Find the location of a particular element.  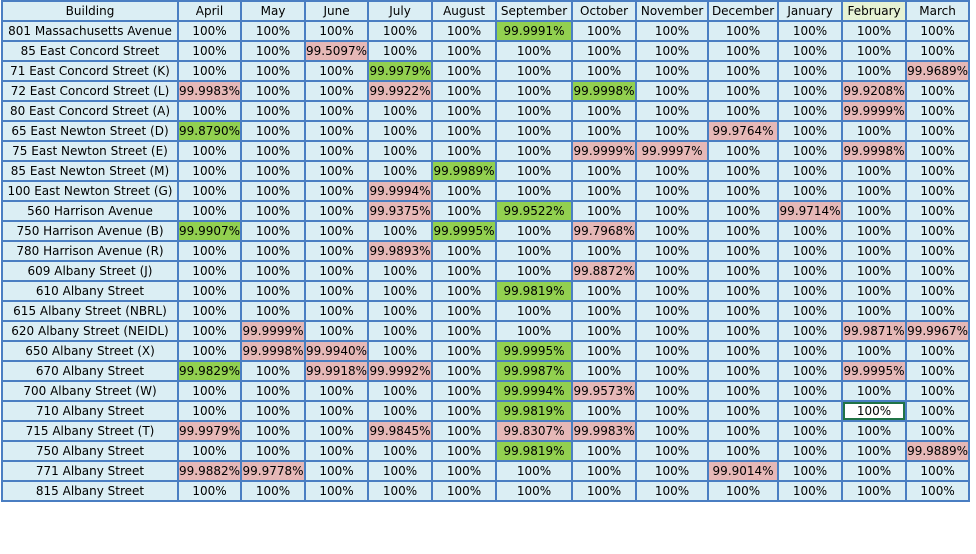

uptime-cell-april: 99.8790% is located at coordinates (209, 131).